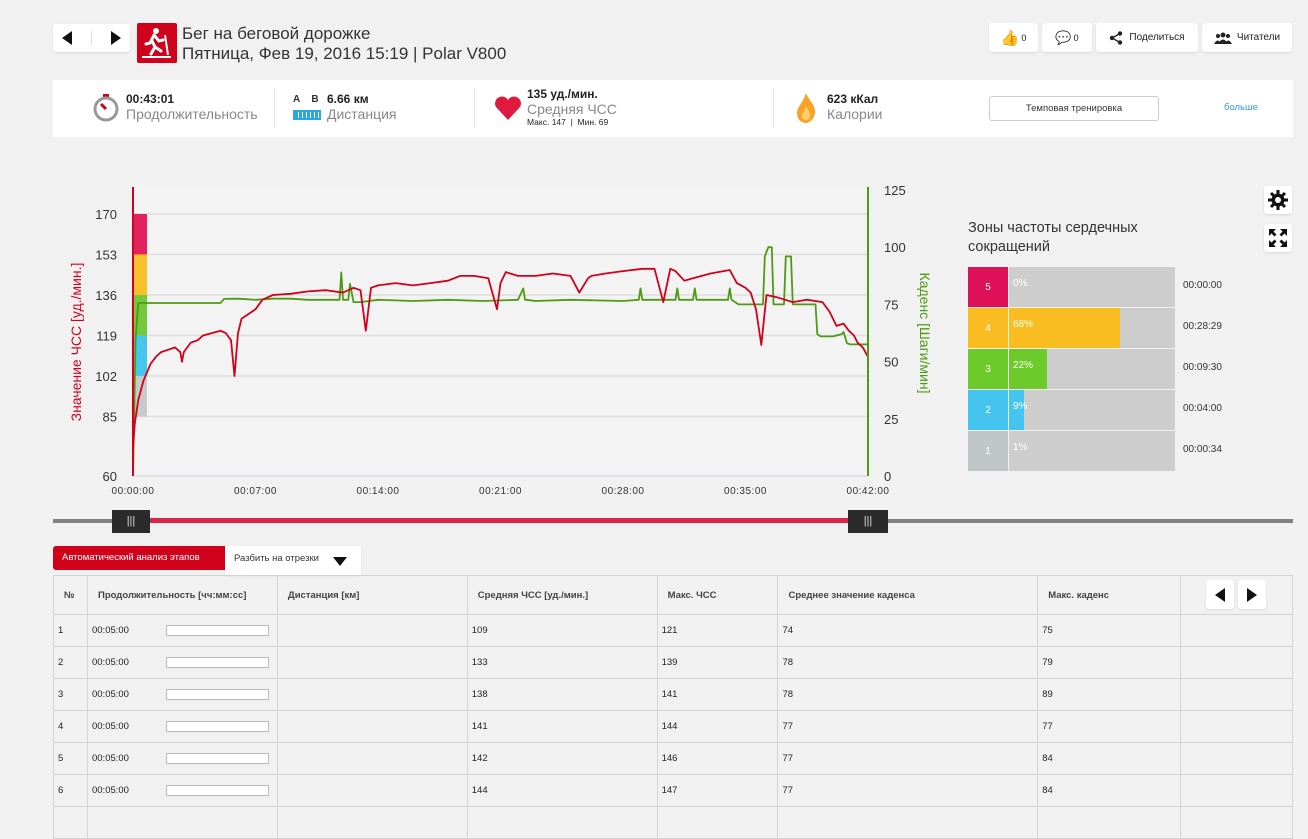 This screenshot has height=839, width=1308. What do you see at coordinates (1247, 37) in the screenshot?
I see `readers-button: Читатели` at bounding box center [1247, 37].